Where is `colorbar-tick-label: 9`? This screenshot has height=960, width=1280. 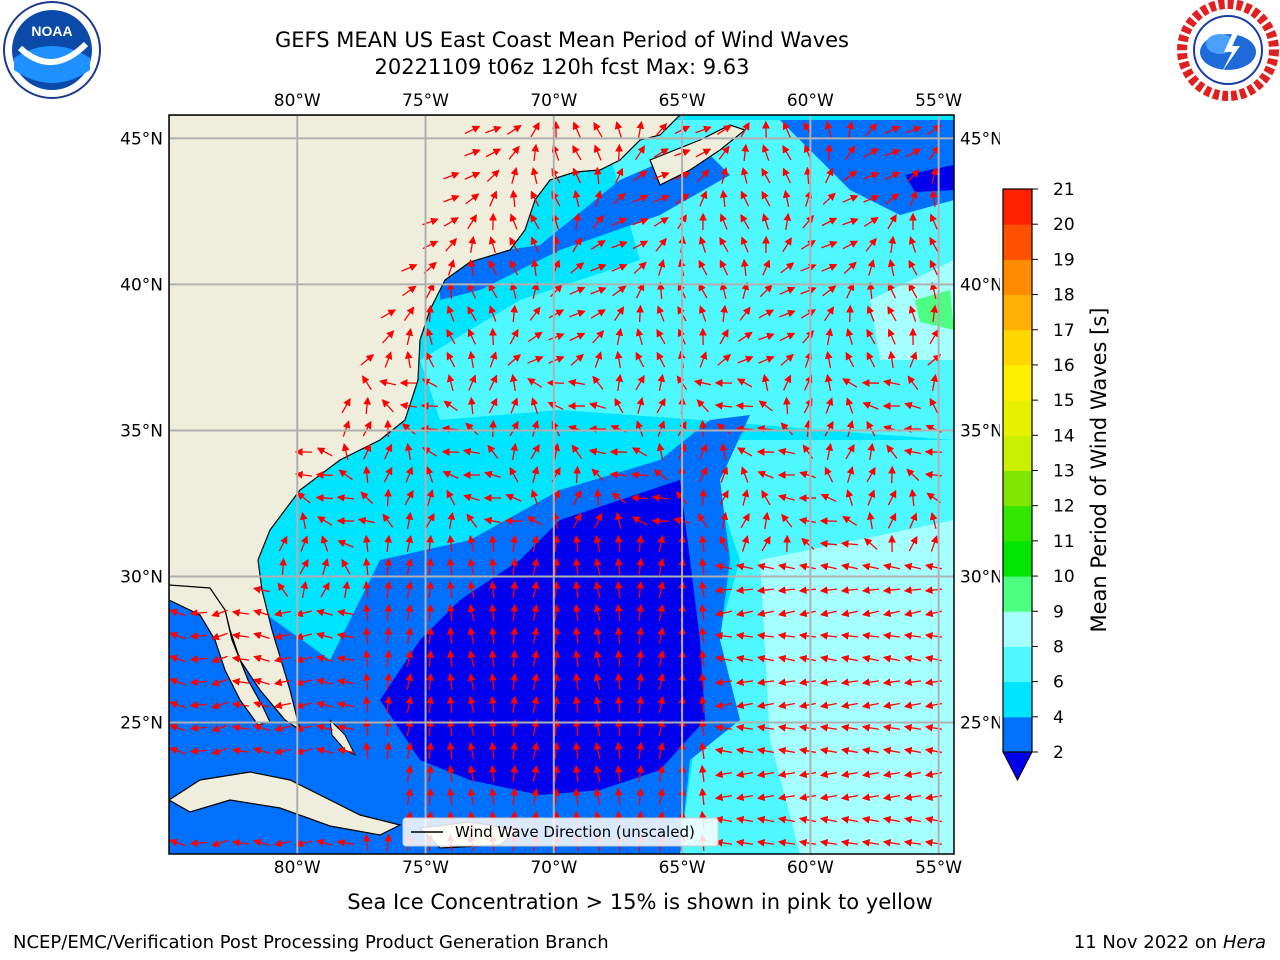
colorbar-tick-label: 9 is located at coordinates (1058, 612).